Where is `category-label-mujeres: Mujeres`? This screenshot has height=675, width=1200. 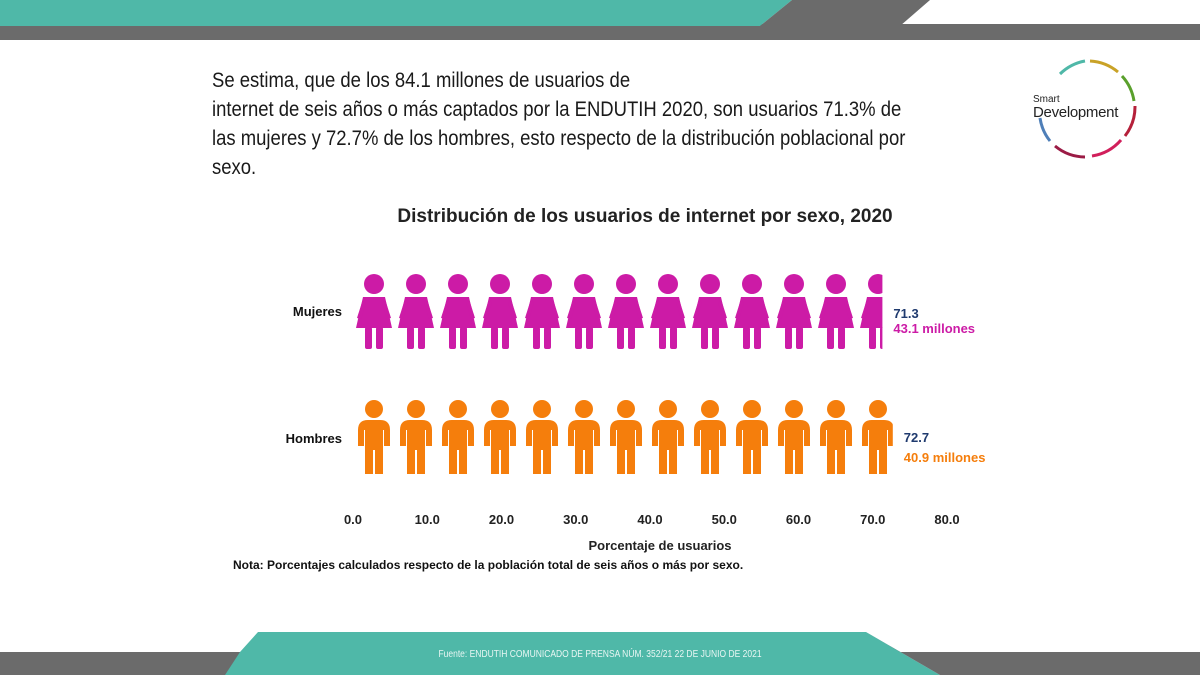 category-label-mujeres: Mujeres is located at coordinates (317, 311).